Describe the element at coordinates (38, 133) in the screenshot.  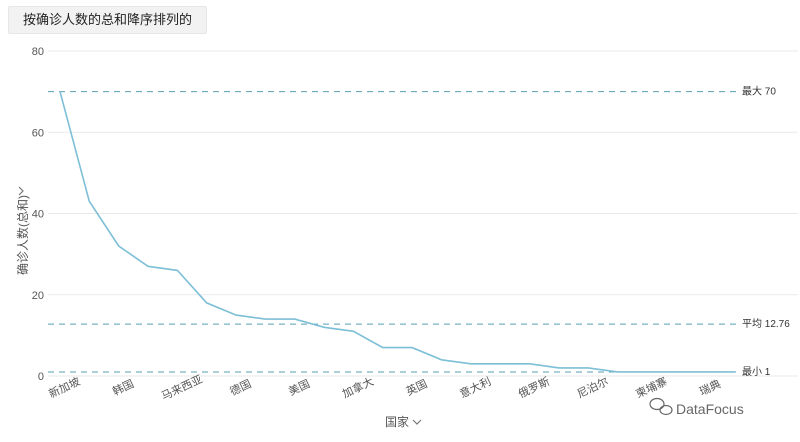
I see `y-tick-label: 60` at that location.